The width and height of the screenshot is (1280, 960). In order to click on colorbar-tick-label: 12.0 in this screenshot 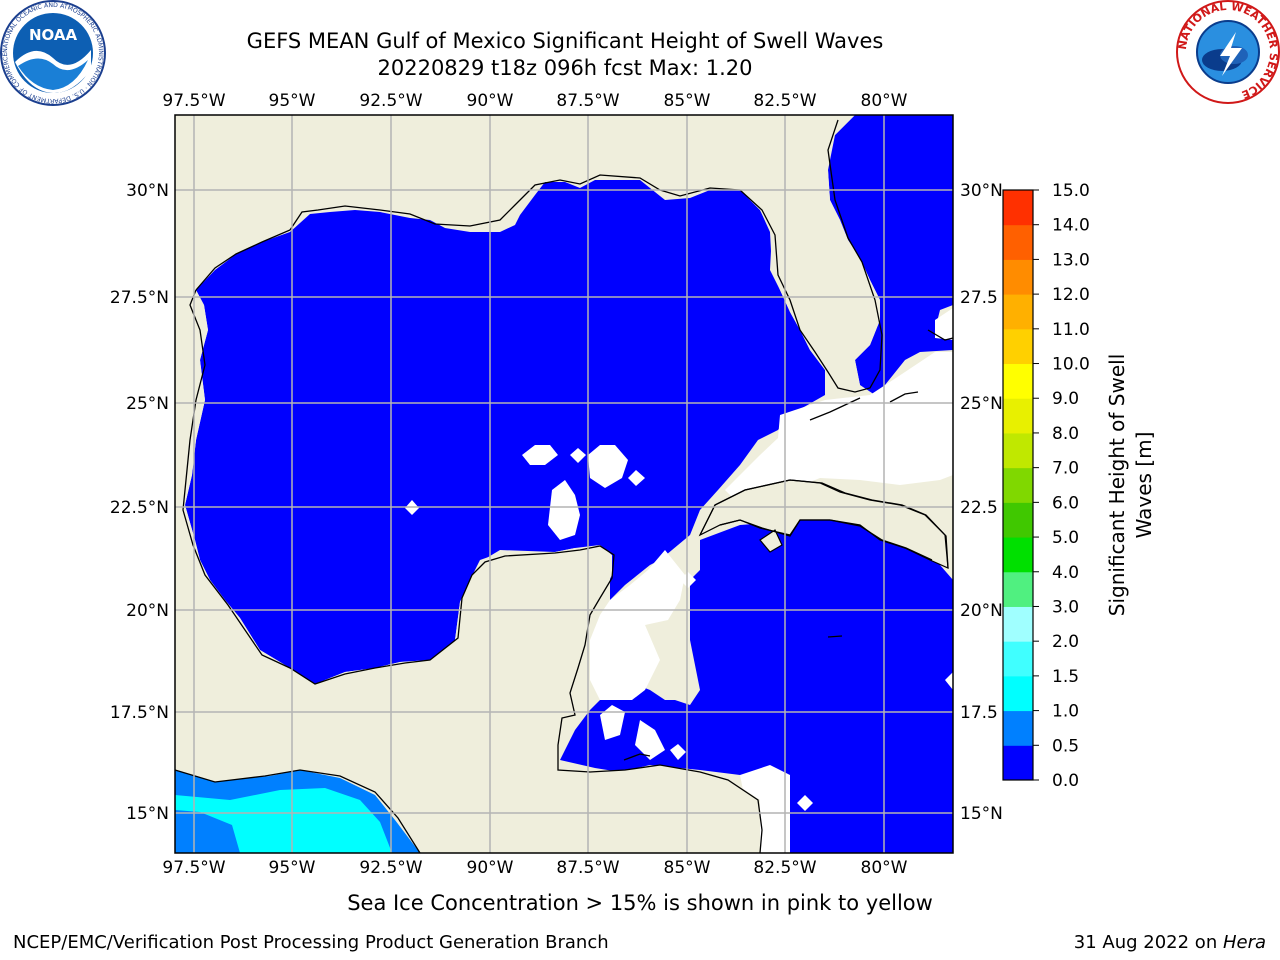, I will do `click(1071, 295)`.